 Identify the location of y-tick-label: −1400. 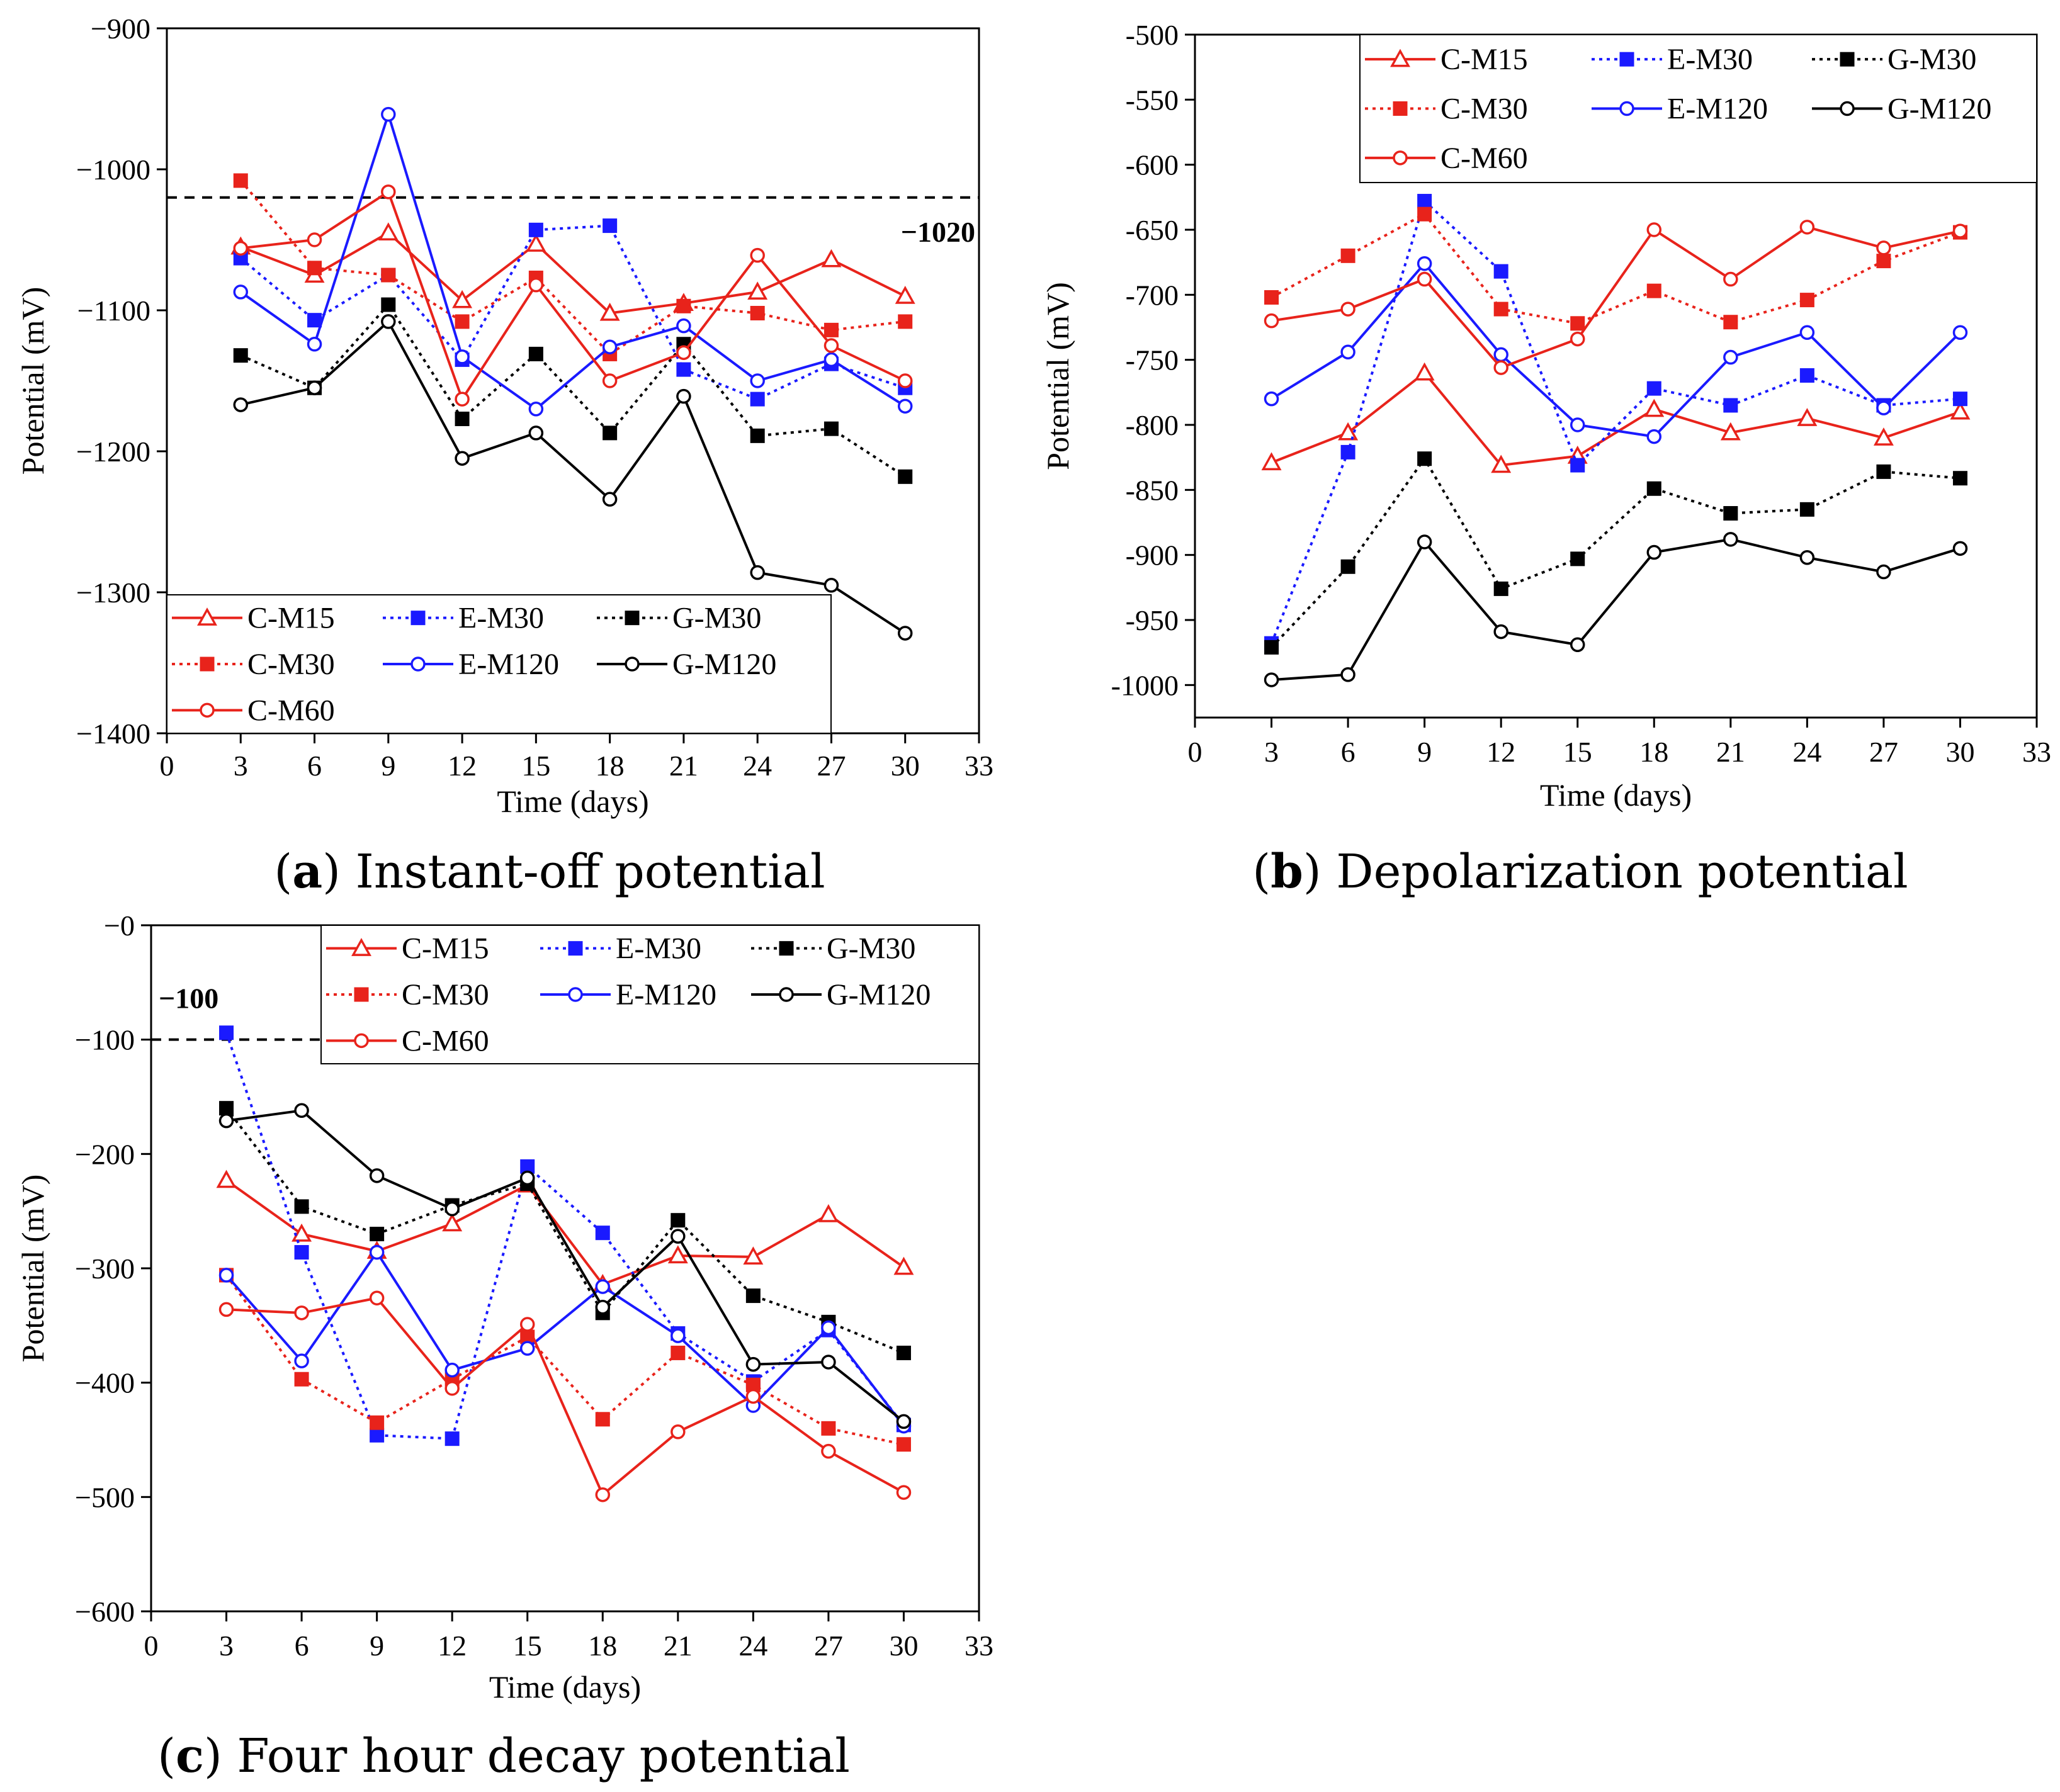
(113, 734).